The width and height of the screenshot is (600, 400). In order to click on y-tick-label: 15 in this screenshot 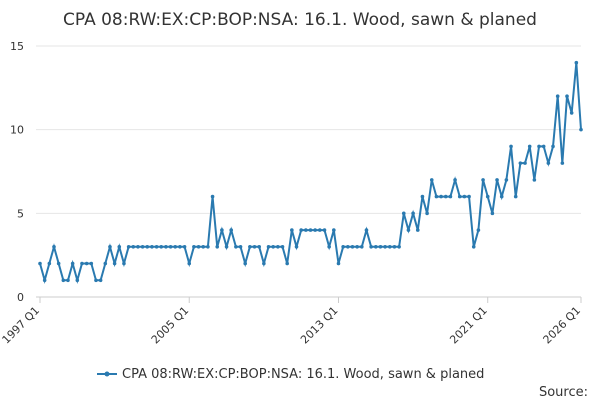, I will do `click(17, 46)`.